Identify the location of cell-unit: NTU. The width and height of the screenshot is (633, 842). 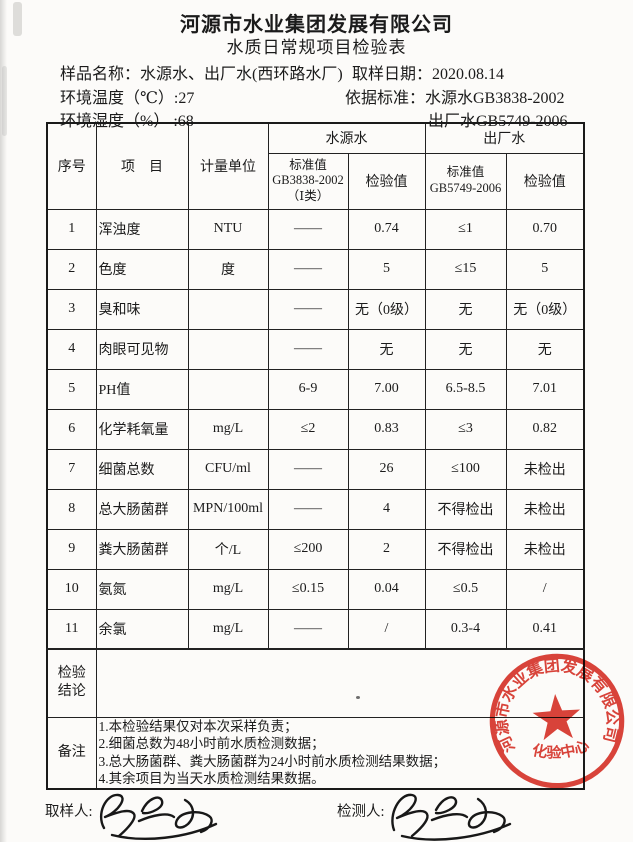
(228, 229).